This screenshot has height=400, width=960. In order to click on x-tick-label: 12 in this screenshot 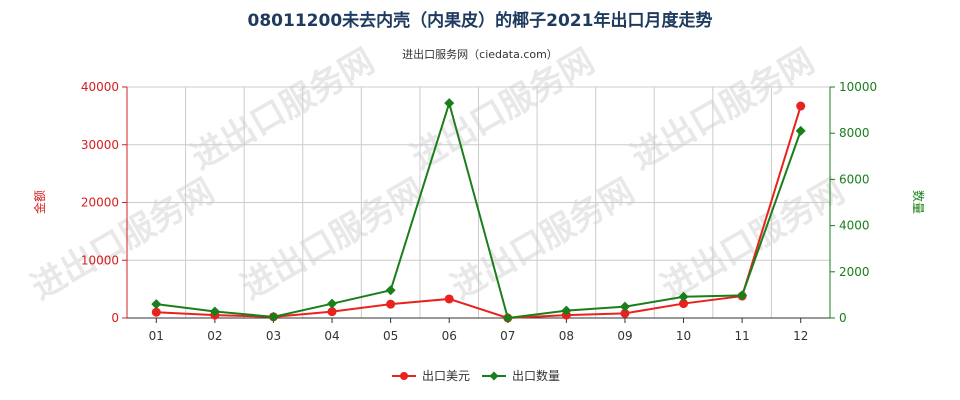, I will do `click(800, 336)`.